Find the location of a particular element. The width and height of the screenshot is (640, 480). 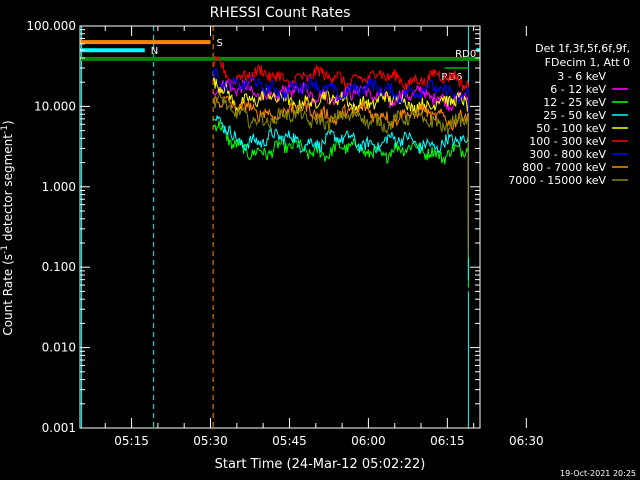

y-tick-label-4: 10.000 is located at coordinates (55, 106).